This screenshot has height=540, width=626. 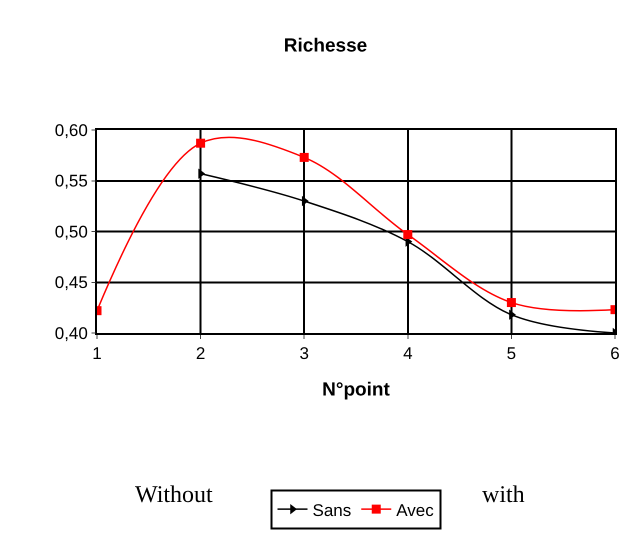 What do you see at coordinates (511, 354) in the screenshot?
I see `x-tick-label: 5` at bounding box center [511, 354].